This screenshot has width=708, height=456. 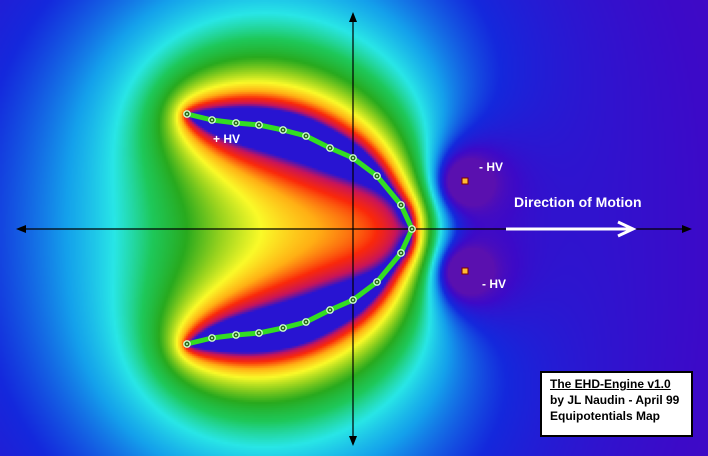 I want to click on negative-hv-top-label: - HV, so click(x=491, y=167).